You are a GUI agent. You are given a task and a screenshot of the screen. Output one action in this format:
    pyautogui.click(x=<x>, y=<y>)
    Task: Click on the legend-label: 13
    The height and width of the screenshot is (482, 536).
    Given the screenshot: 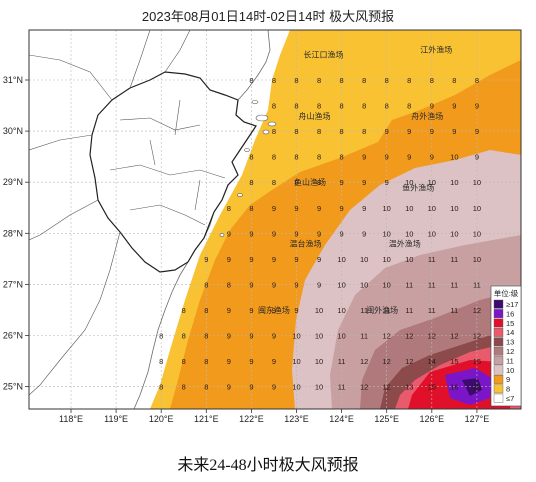 What is the action you would take?
    pyautogui.click(x=510, y=342)
    